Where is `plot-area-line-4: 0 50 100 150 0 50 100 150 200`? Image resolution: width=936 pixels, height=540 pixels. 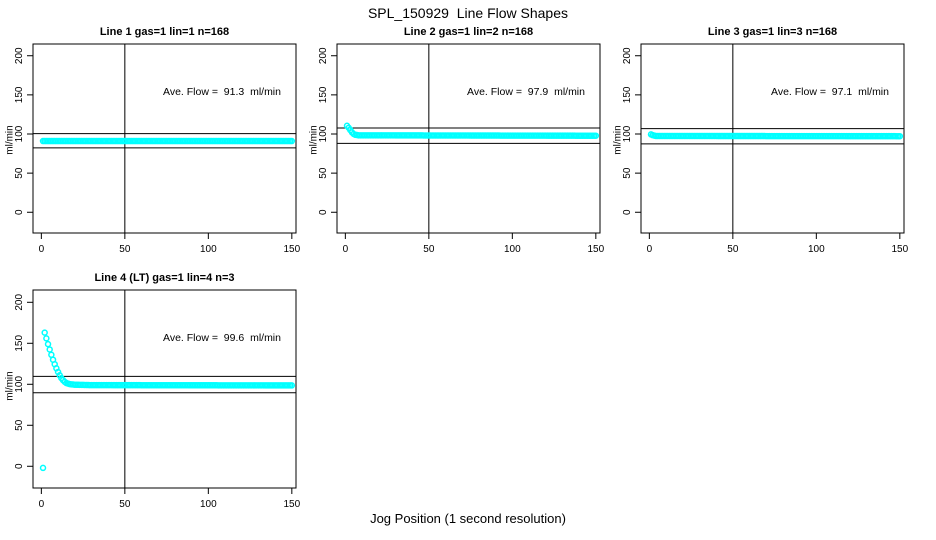 plot-area-line-4: 0 50 100 150 0 50 100 150 200 is located at coordinates (157, 399).